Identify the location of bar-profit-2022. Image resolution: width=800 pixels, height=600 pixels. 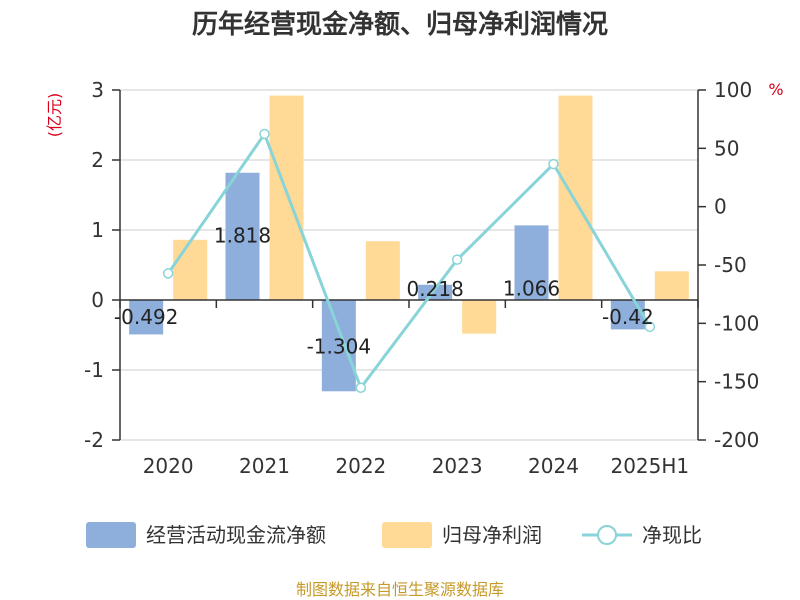
(382, 270).